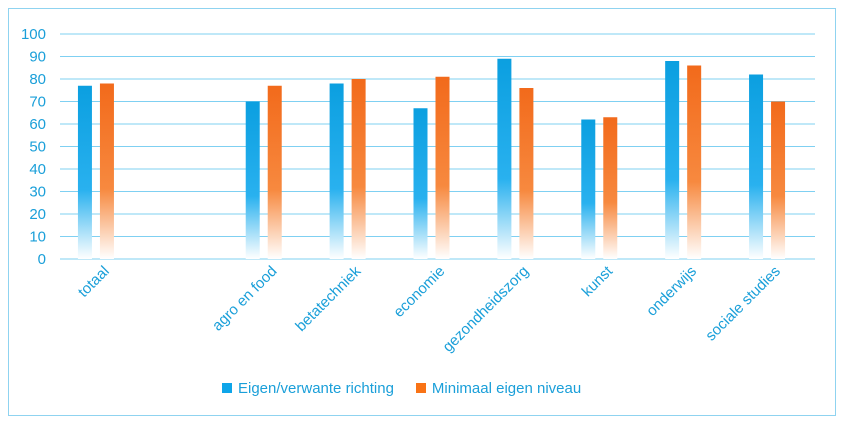  What do you see at coordinates (42, 259) in the screenshot?
I see `y-tick-label: 0` at bounding box center [42, 259].